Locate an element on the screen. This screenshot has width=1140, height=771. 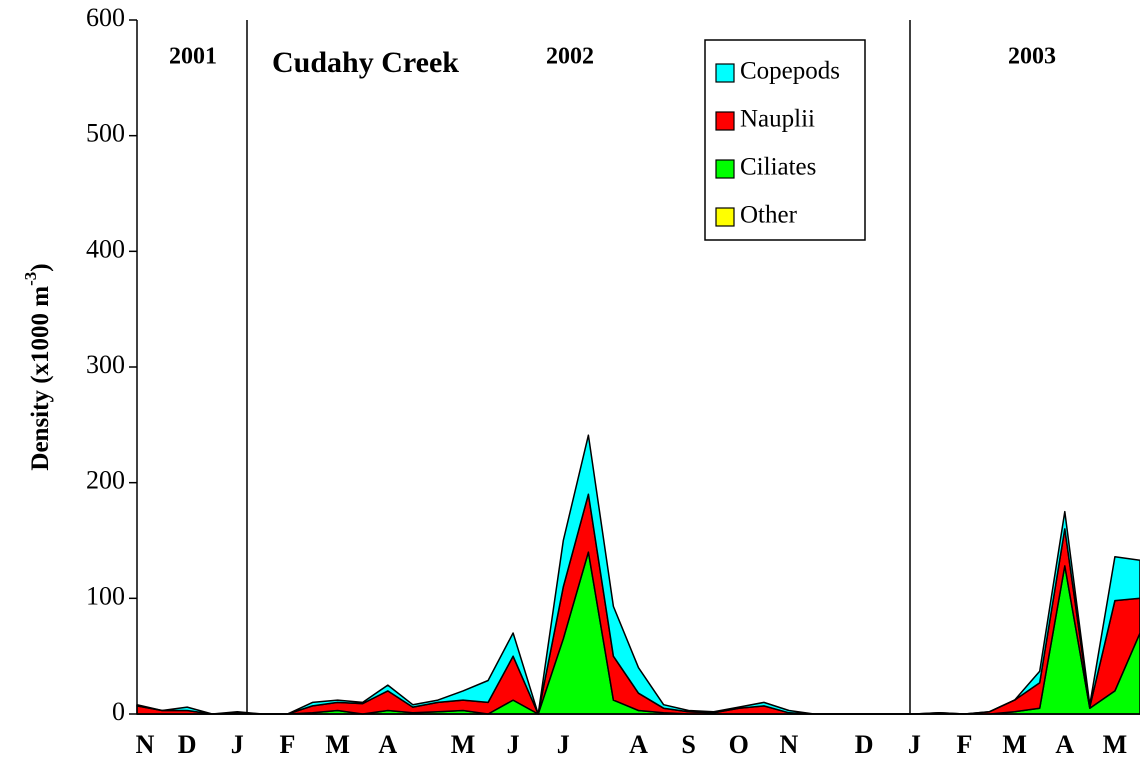
y-tick-label: 200 is located at coordinates (105, 480).